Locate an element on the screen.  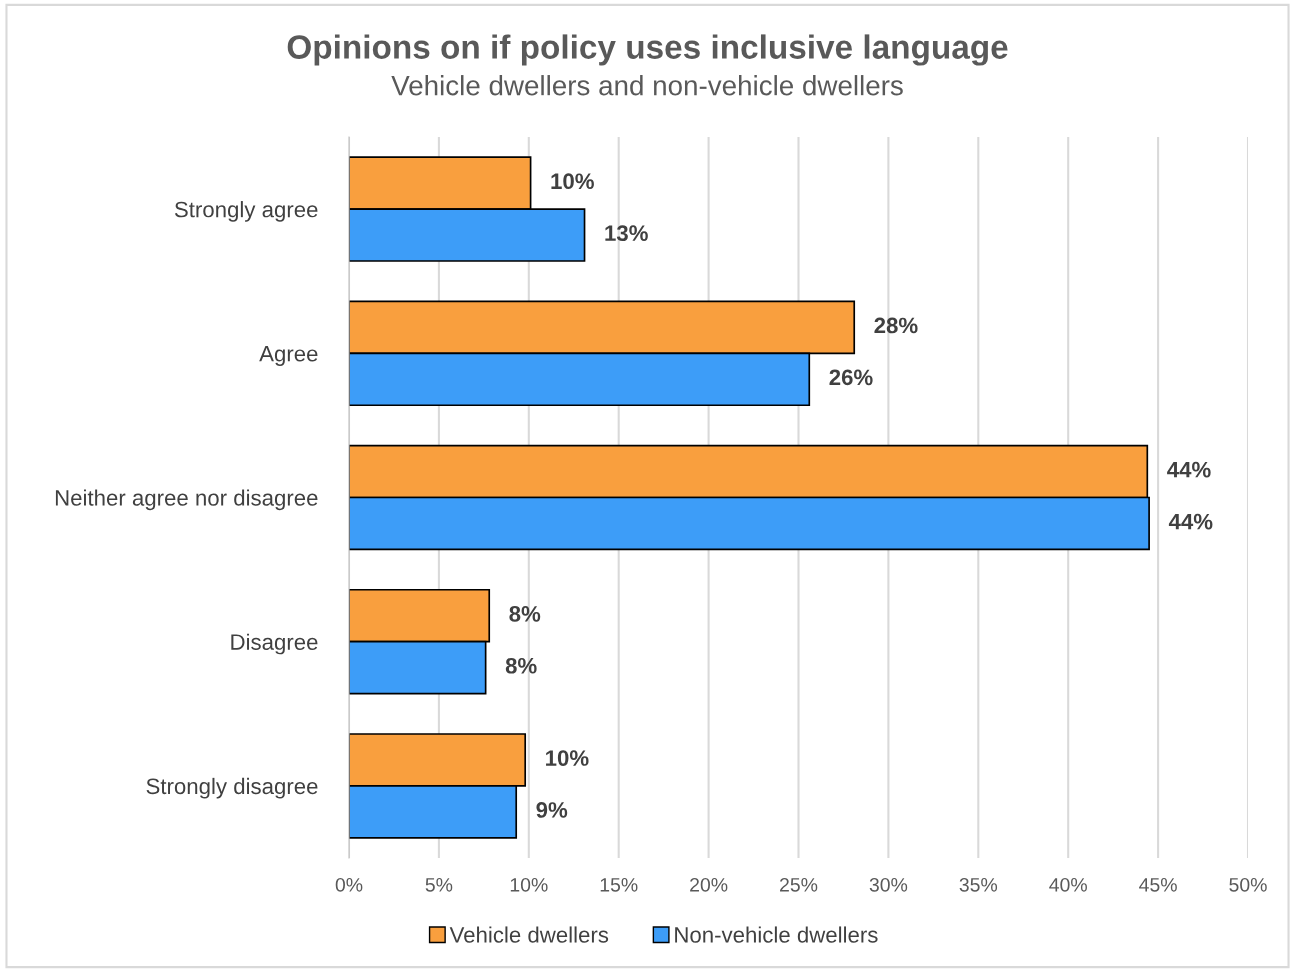
y-tick-label: Strongly disagree is located at coordinates (232, 788).